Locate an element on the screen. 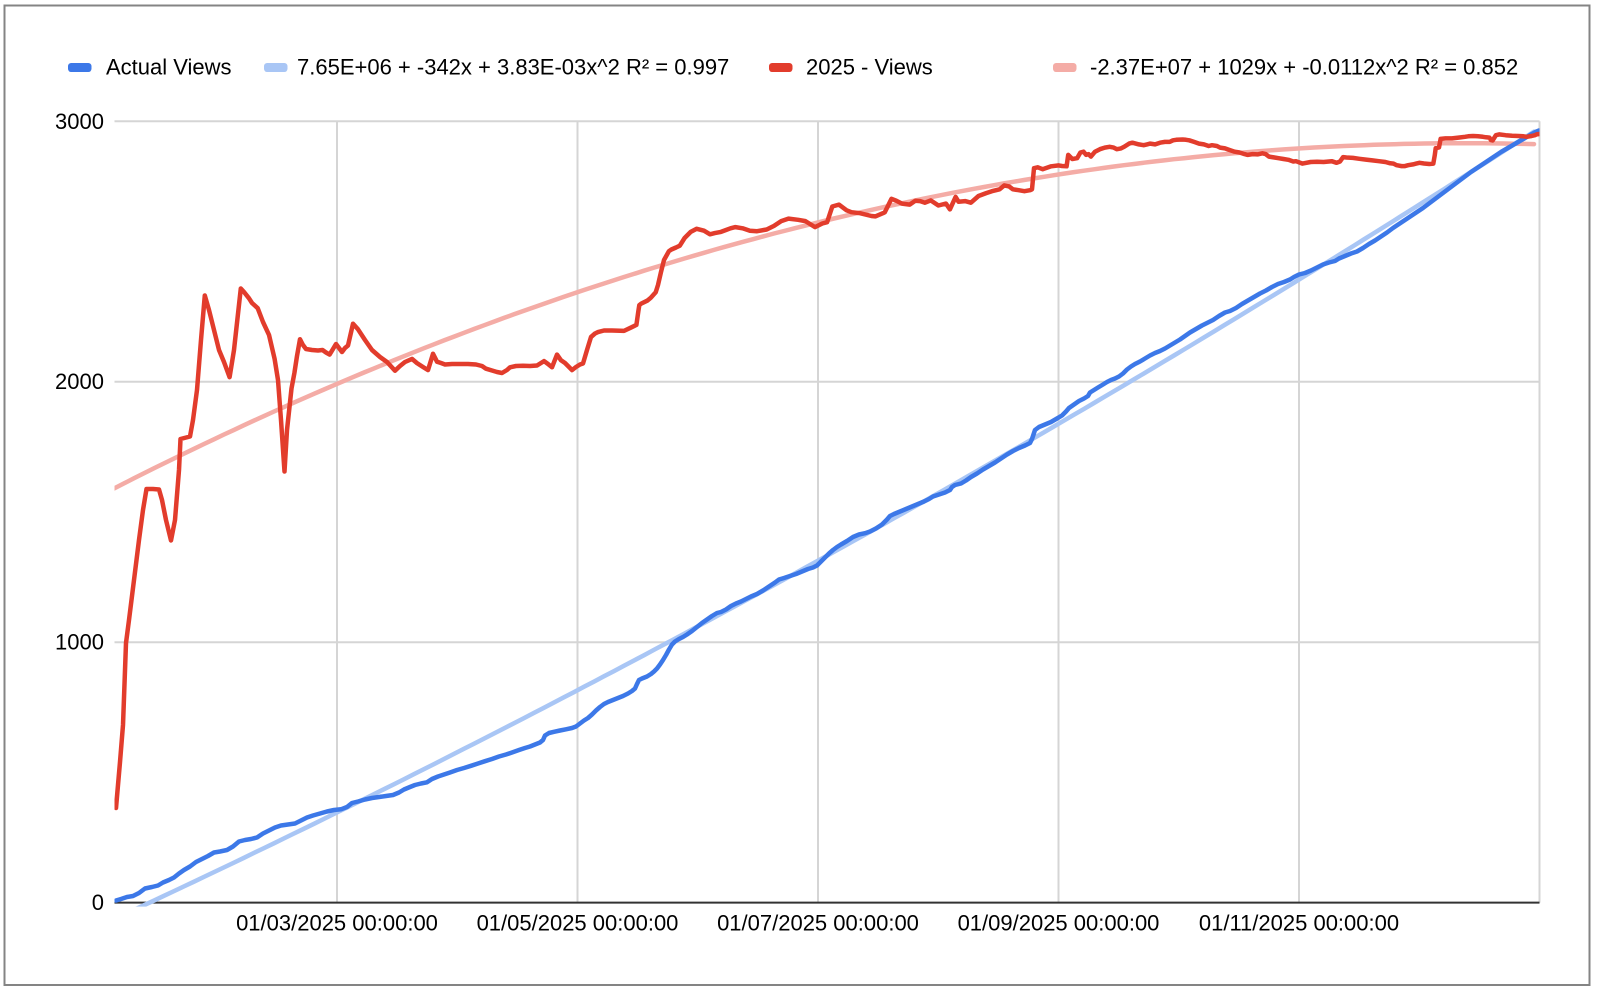 Image resolution: width=1600 pixels, height=994 pixels. svg-text: 01/03/2025 00:00:00 is located at coordinates (337, 923).